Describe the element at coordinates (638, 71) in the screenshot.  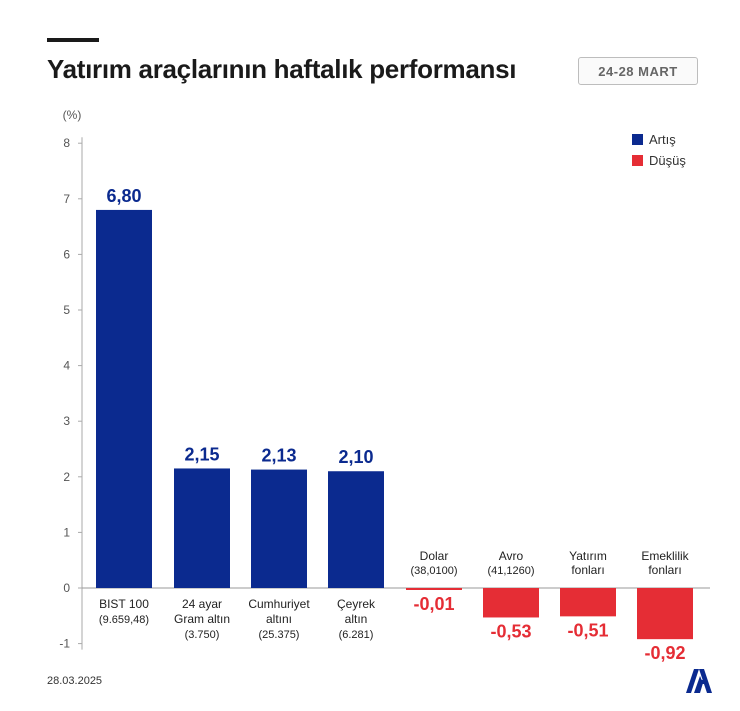
I see `date-range-badge: 24-28 MART` at that location.